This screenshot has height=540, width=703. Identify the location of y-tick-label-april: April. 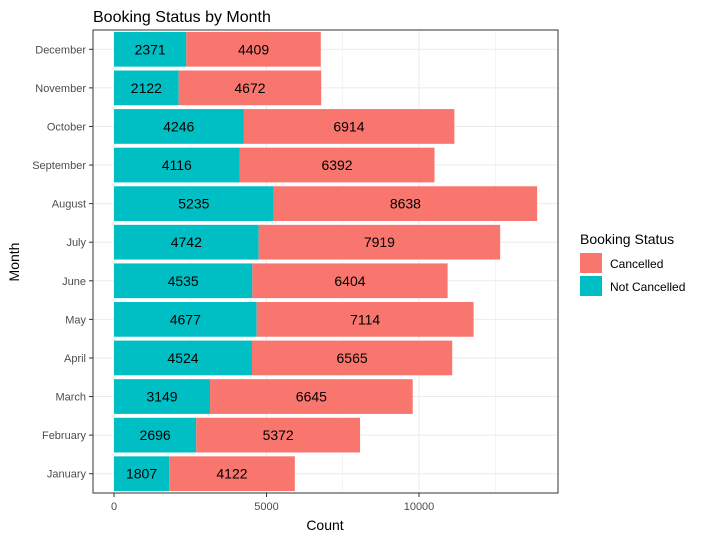
(75, 359).